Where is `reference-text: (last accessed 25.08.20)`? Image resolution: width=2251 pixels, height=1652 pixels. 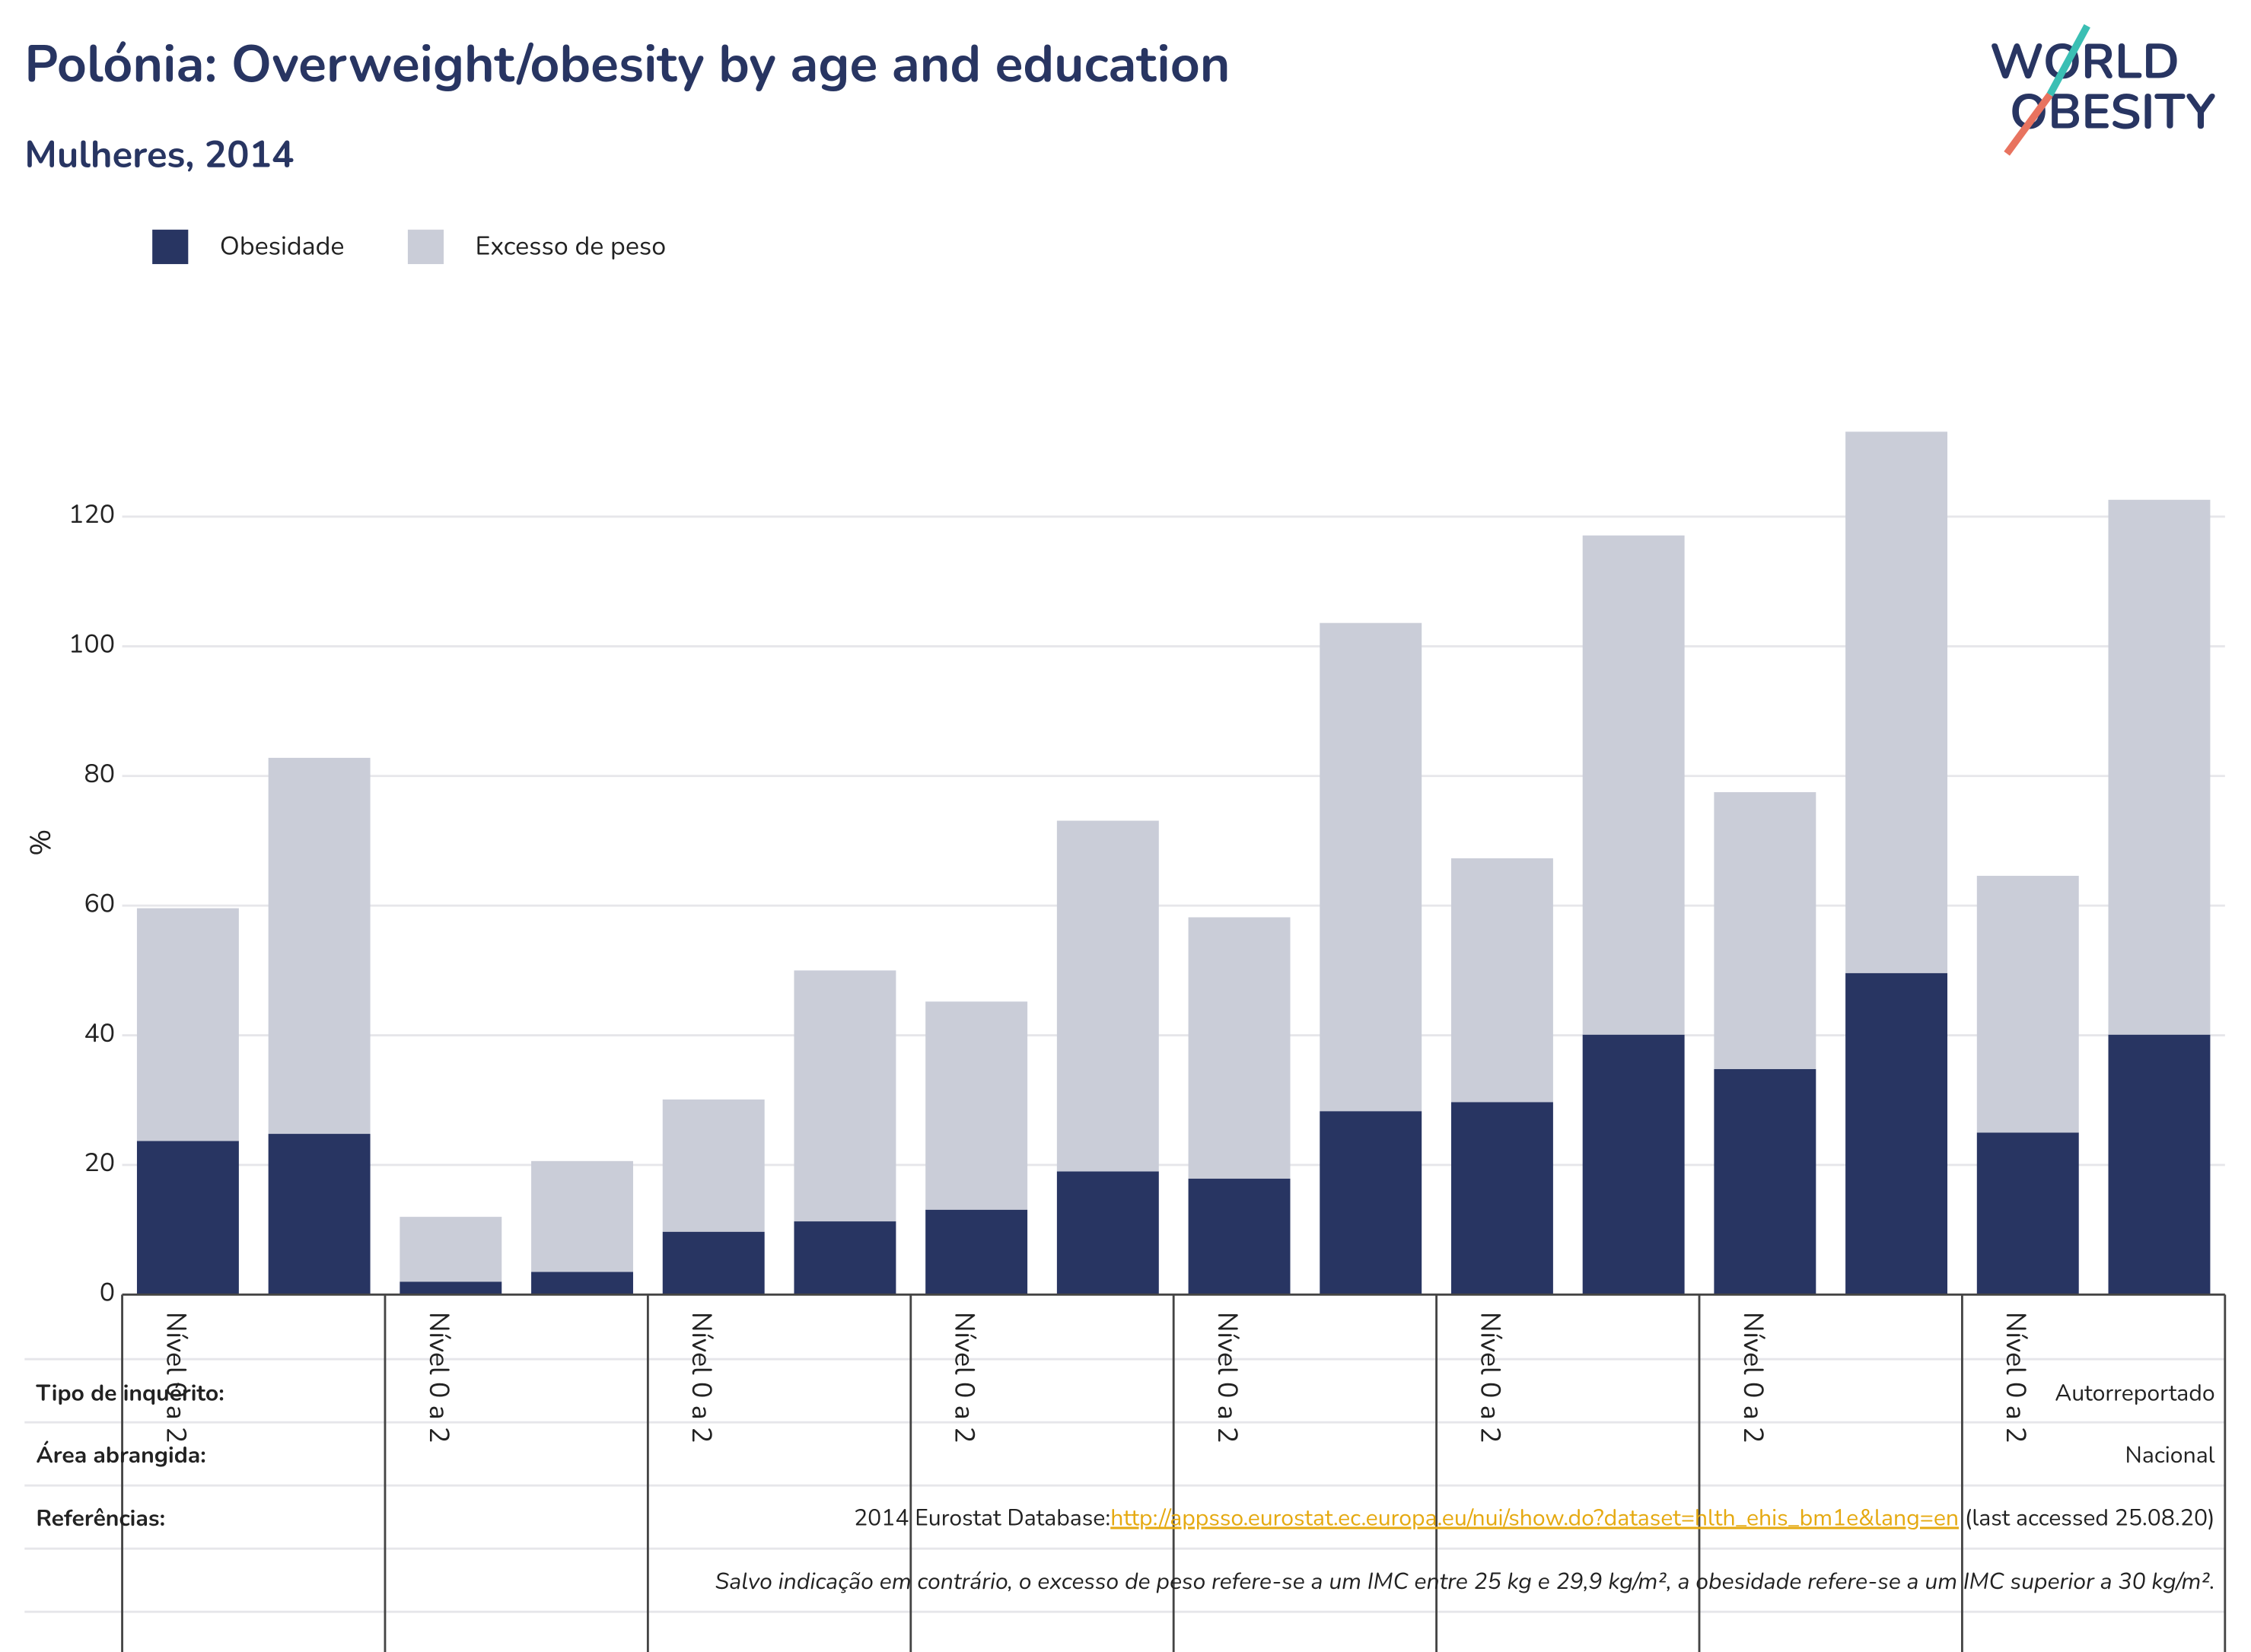
reference-text: (last accessed 25.08.20) is located at coordinates (2087, 1518).